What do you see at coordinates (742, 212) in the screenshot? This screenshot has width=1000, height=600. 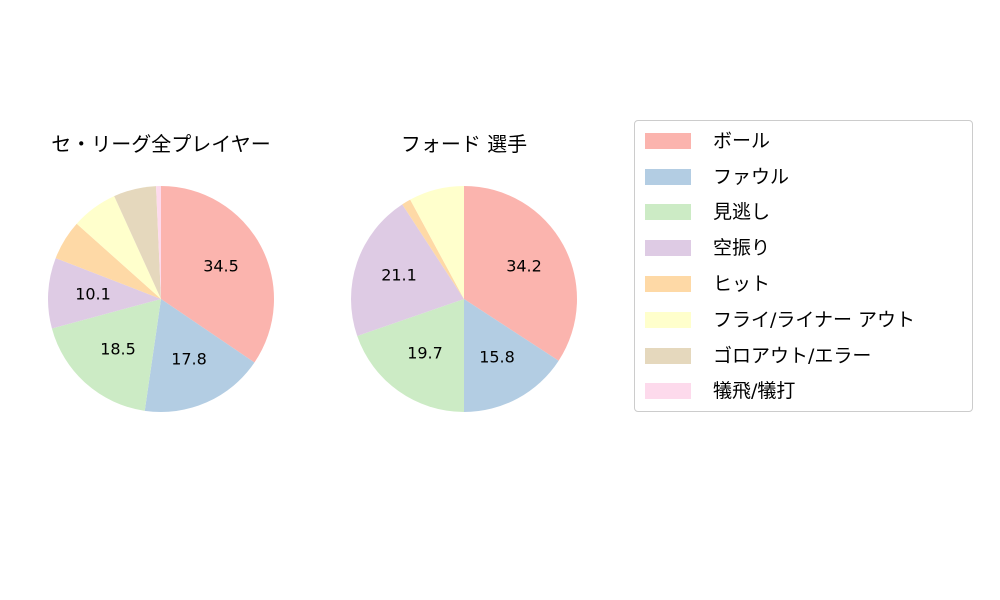 I see `legend-label: 見逃し` at bounding box center [742, 212].